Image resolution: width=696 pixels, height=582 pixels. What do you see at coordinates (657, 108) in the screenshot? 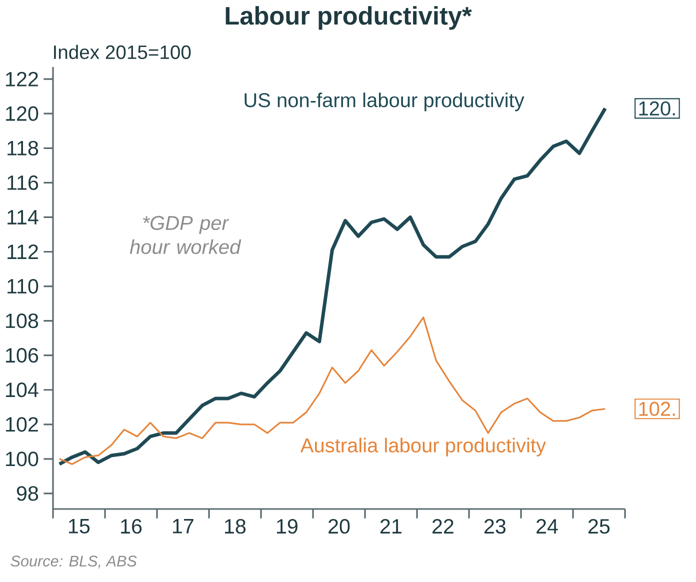
I see `annotation: 120.` at bounding box center [657, 108].